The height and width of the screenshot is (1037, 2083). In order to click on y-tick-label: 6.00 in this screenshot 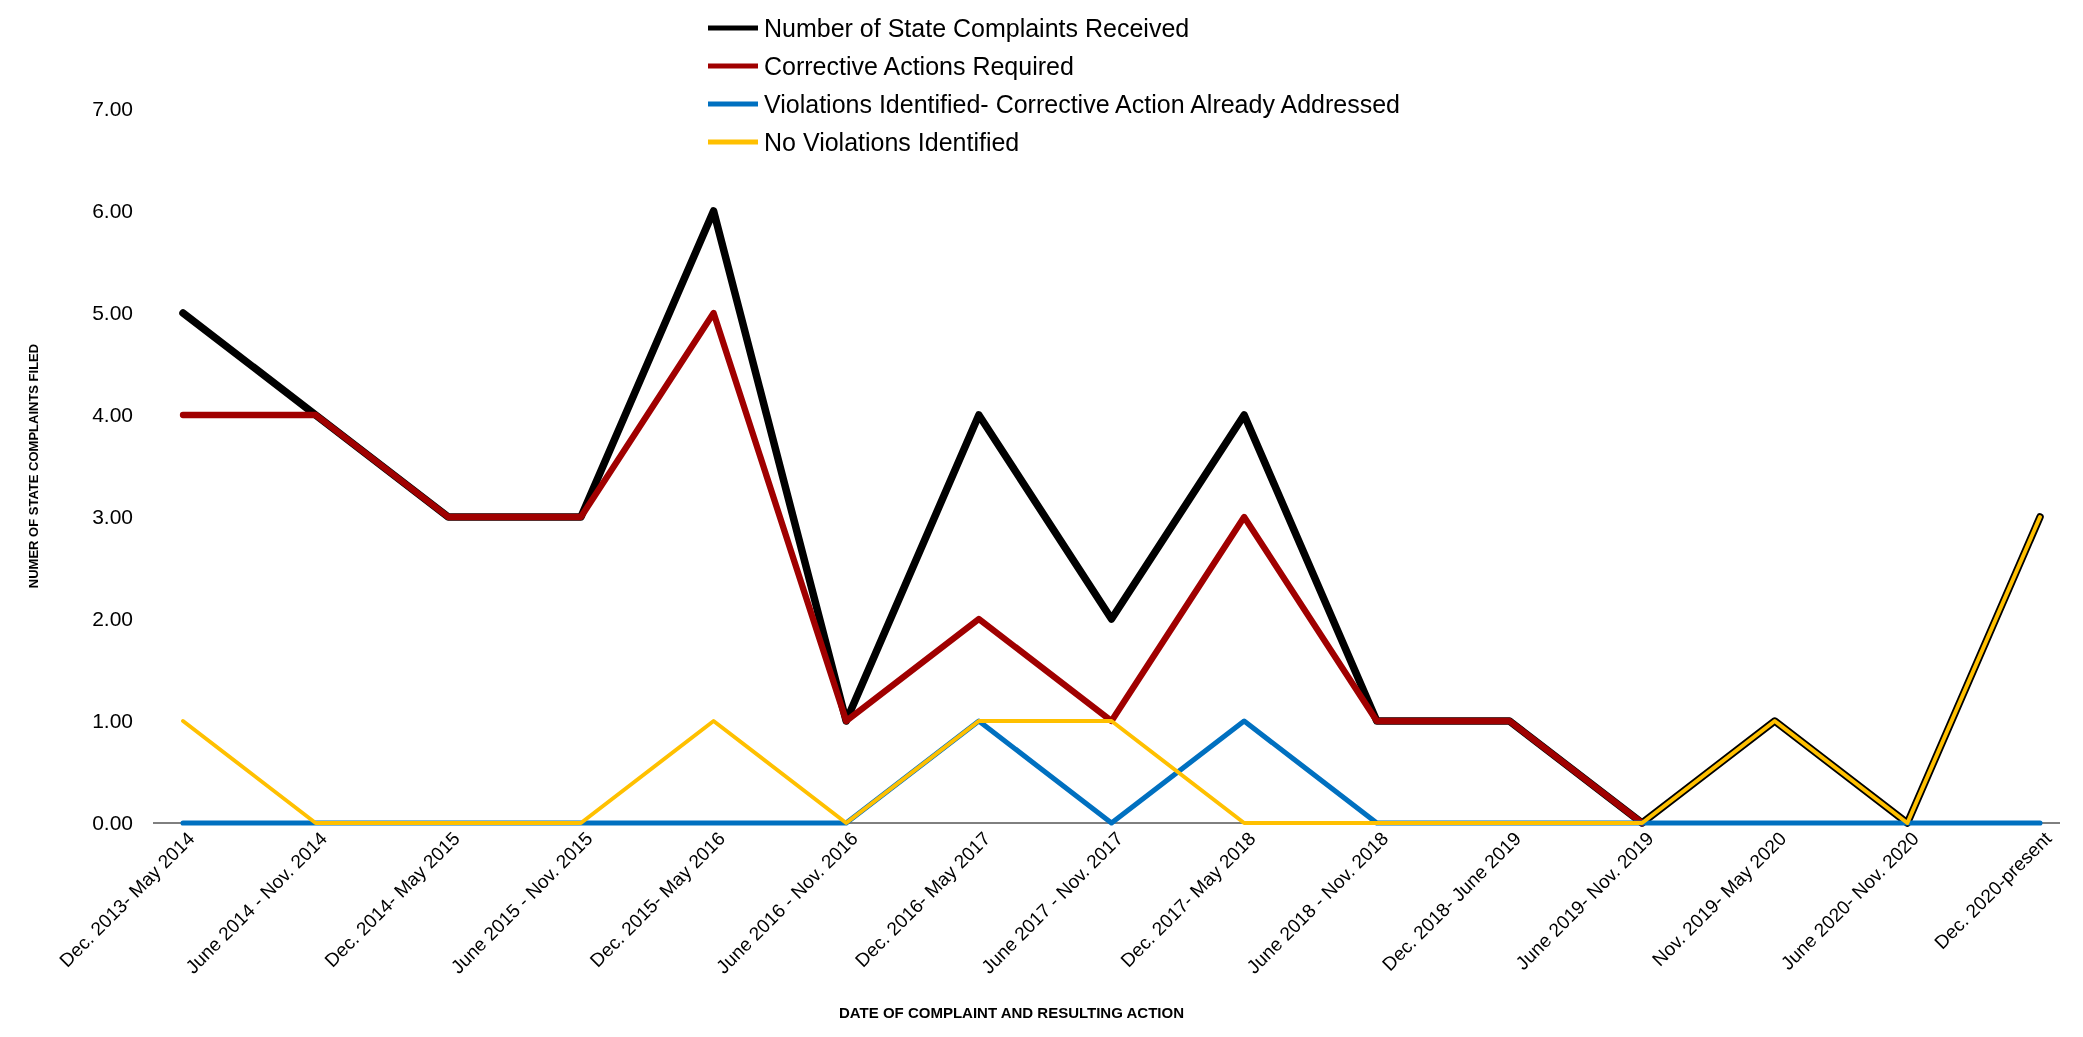, I will do `click(112, 211)`.